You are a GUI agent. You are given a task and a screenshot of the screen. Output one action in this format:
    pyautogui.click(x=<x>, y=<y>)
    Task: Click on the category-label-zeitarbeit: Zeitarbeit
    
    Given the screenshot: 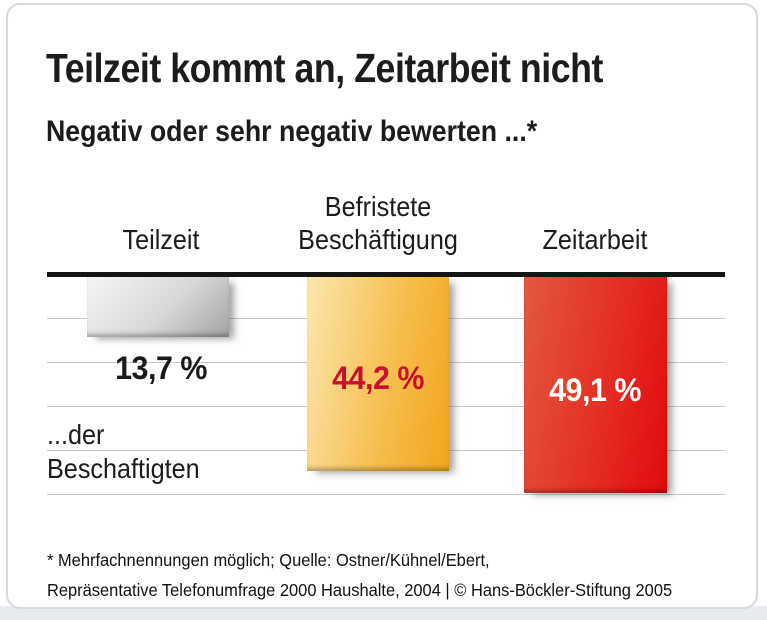 What is the action you would take?
    pyautogui.click(x=595, y=239)
    